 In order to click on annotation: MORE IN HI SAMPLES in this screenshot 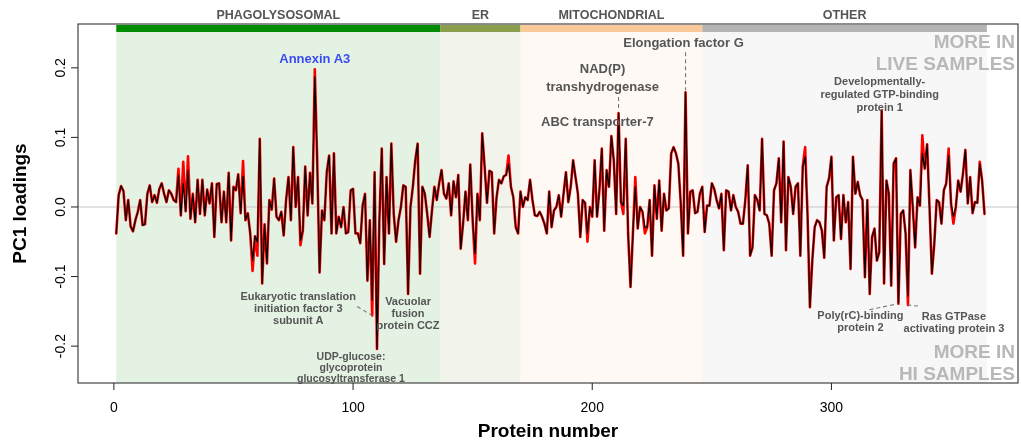, I will do `click(956, 362)`.